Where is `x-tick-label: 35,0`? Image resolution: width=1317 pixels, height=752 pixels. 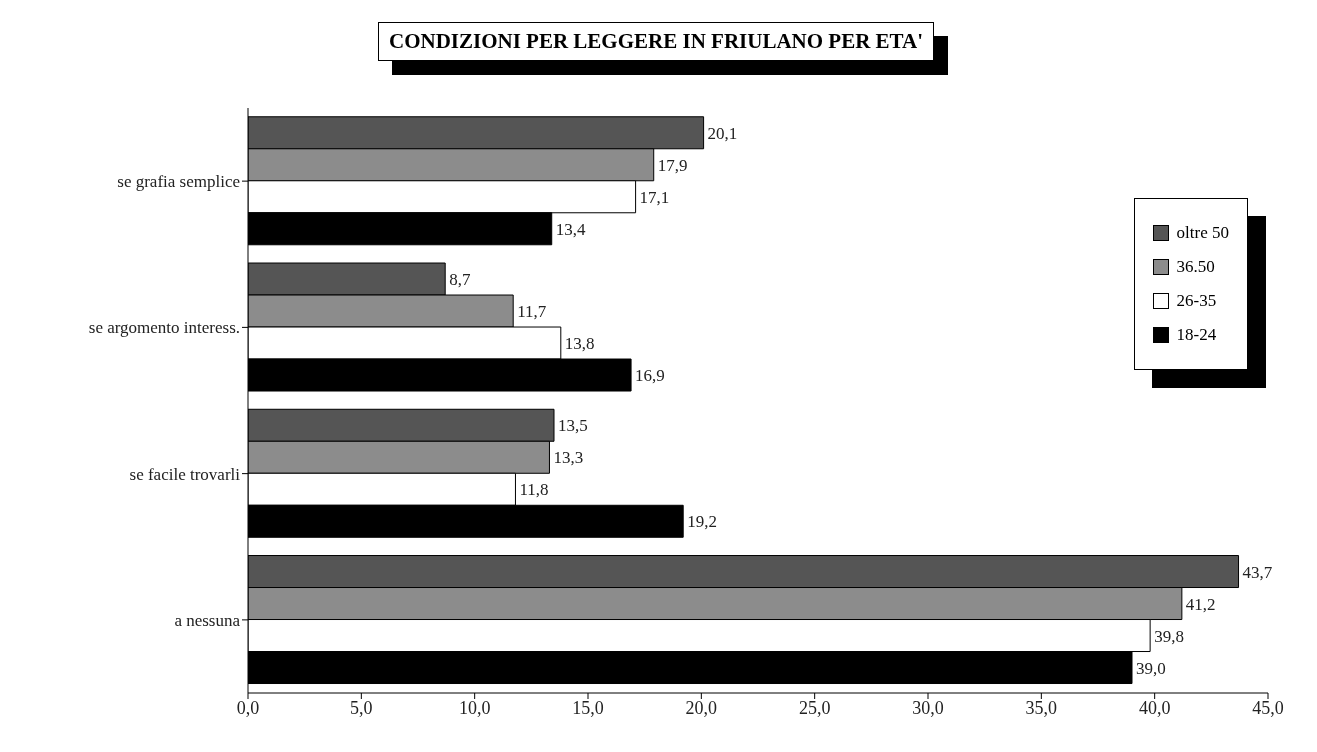
x-tick-label: 35,0 is located at coordinates (1041, 707).